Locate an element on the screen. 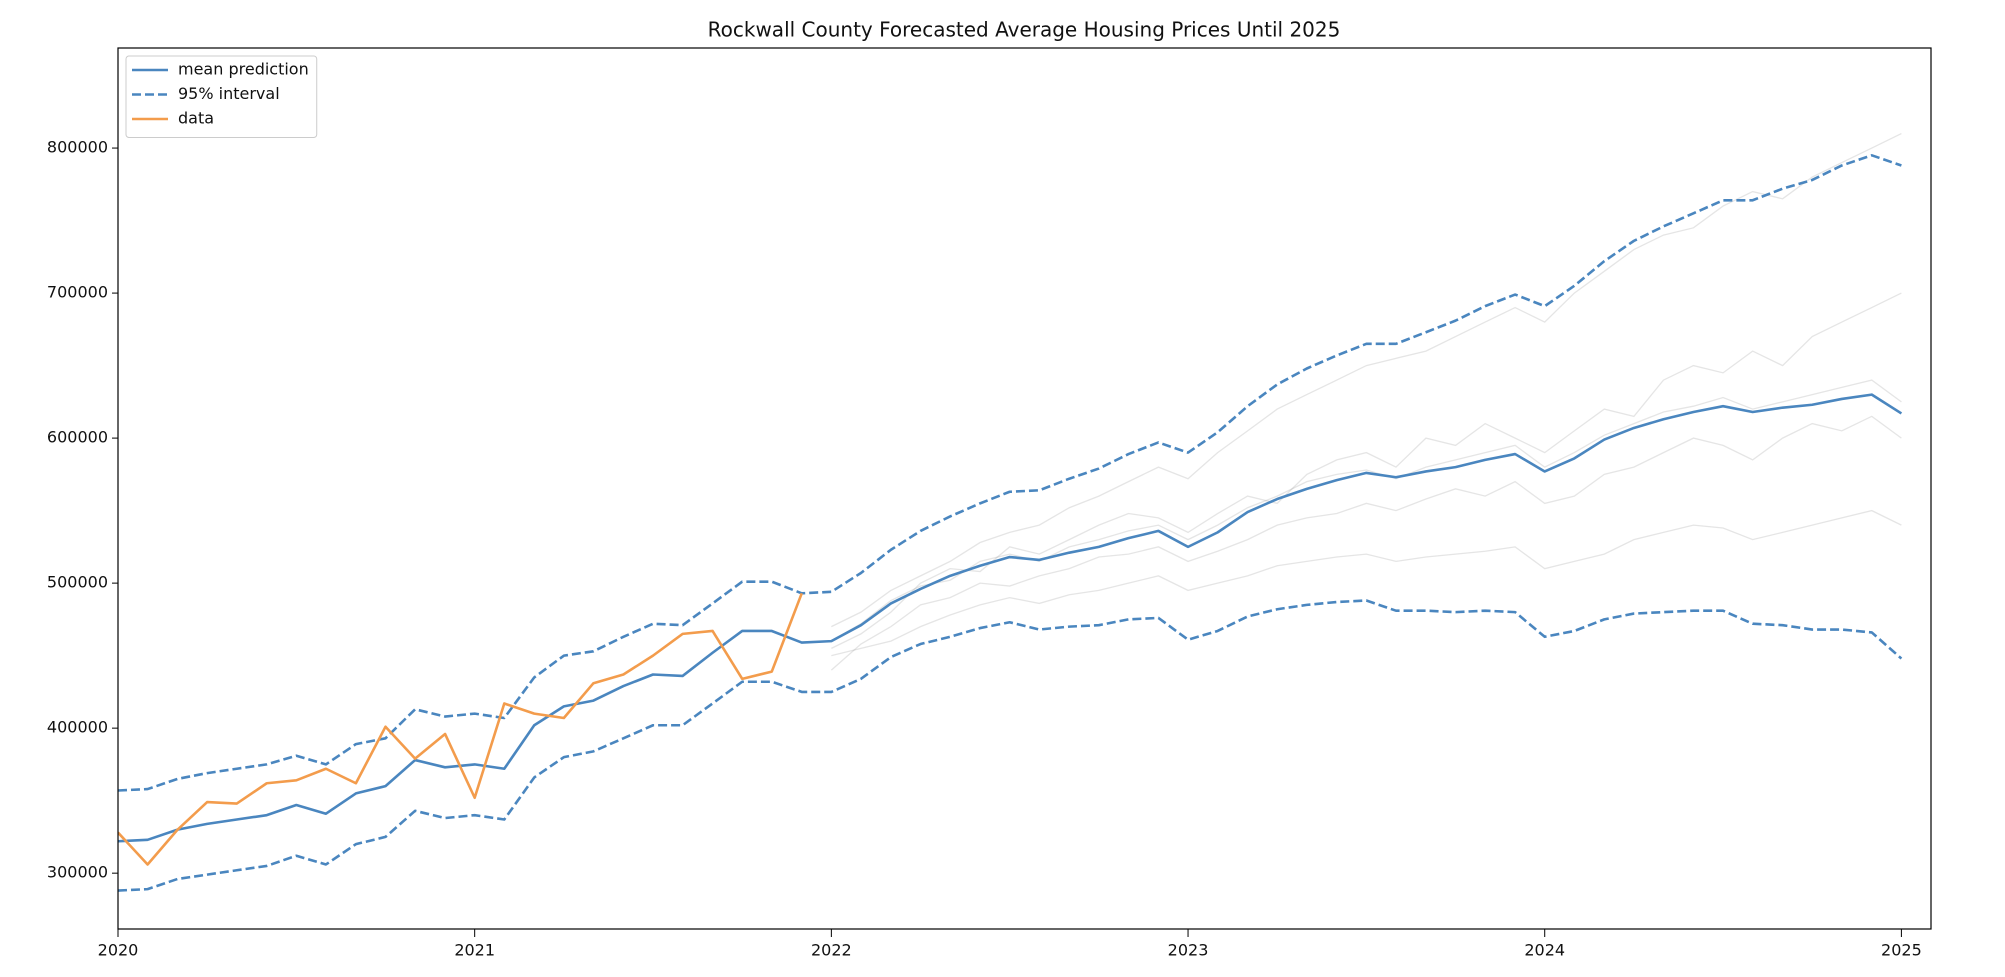 The width and height of the screenshot is (2005, 977). legend: mean prediction 95% interval data is located at coordinates (221, 96).